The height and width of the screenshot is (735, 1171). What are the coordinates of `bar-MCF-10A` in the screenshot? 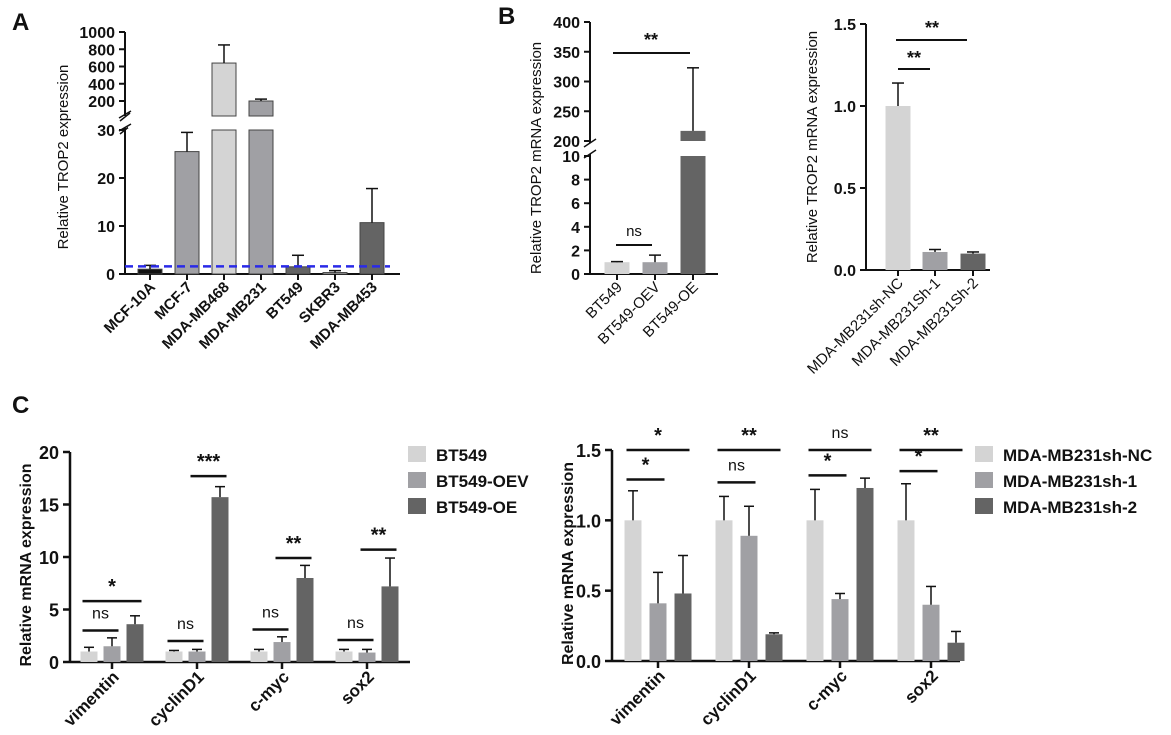 It's located at (150, 271).